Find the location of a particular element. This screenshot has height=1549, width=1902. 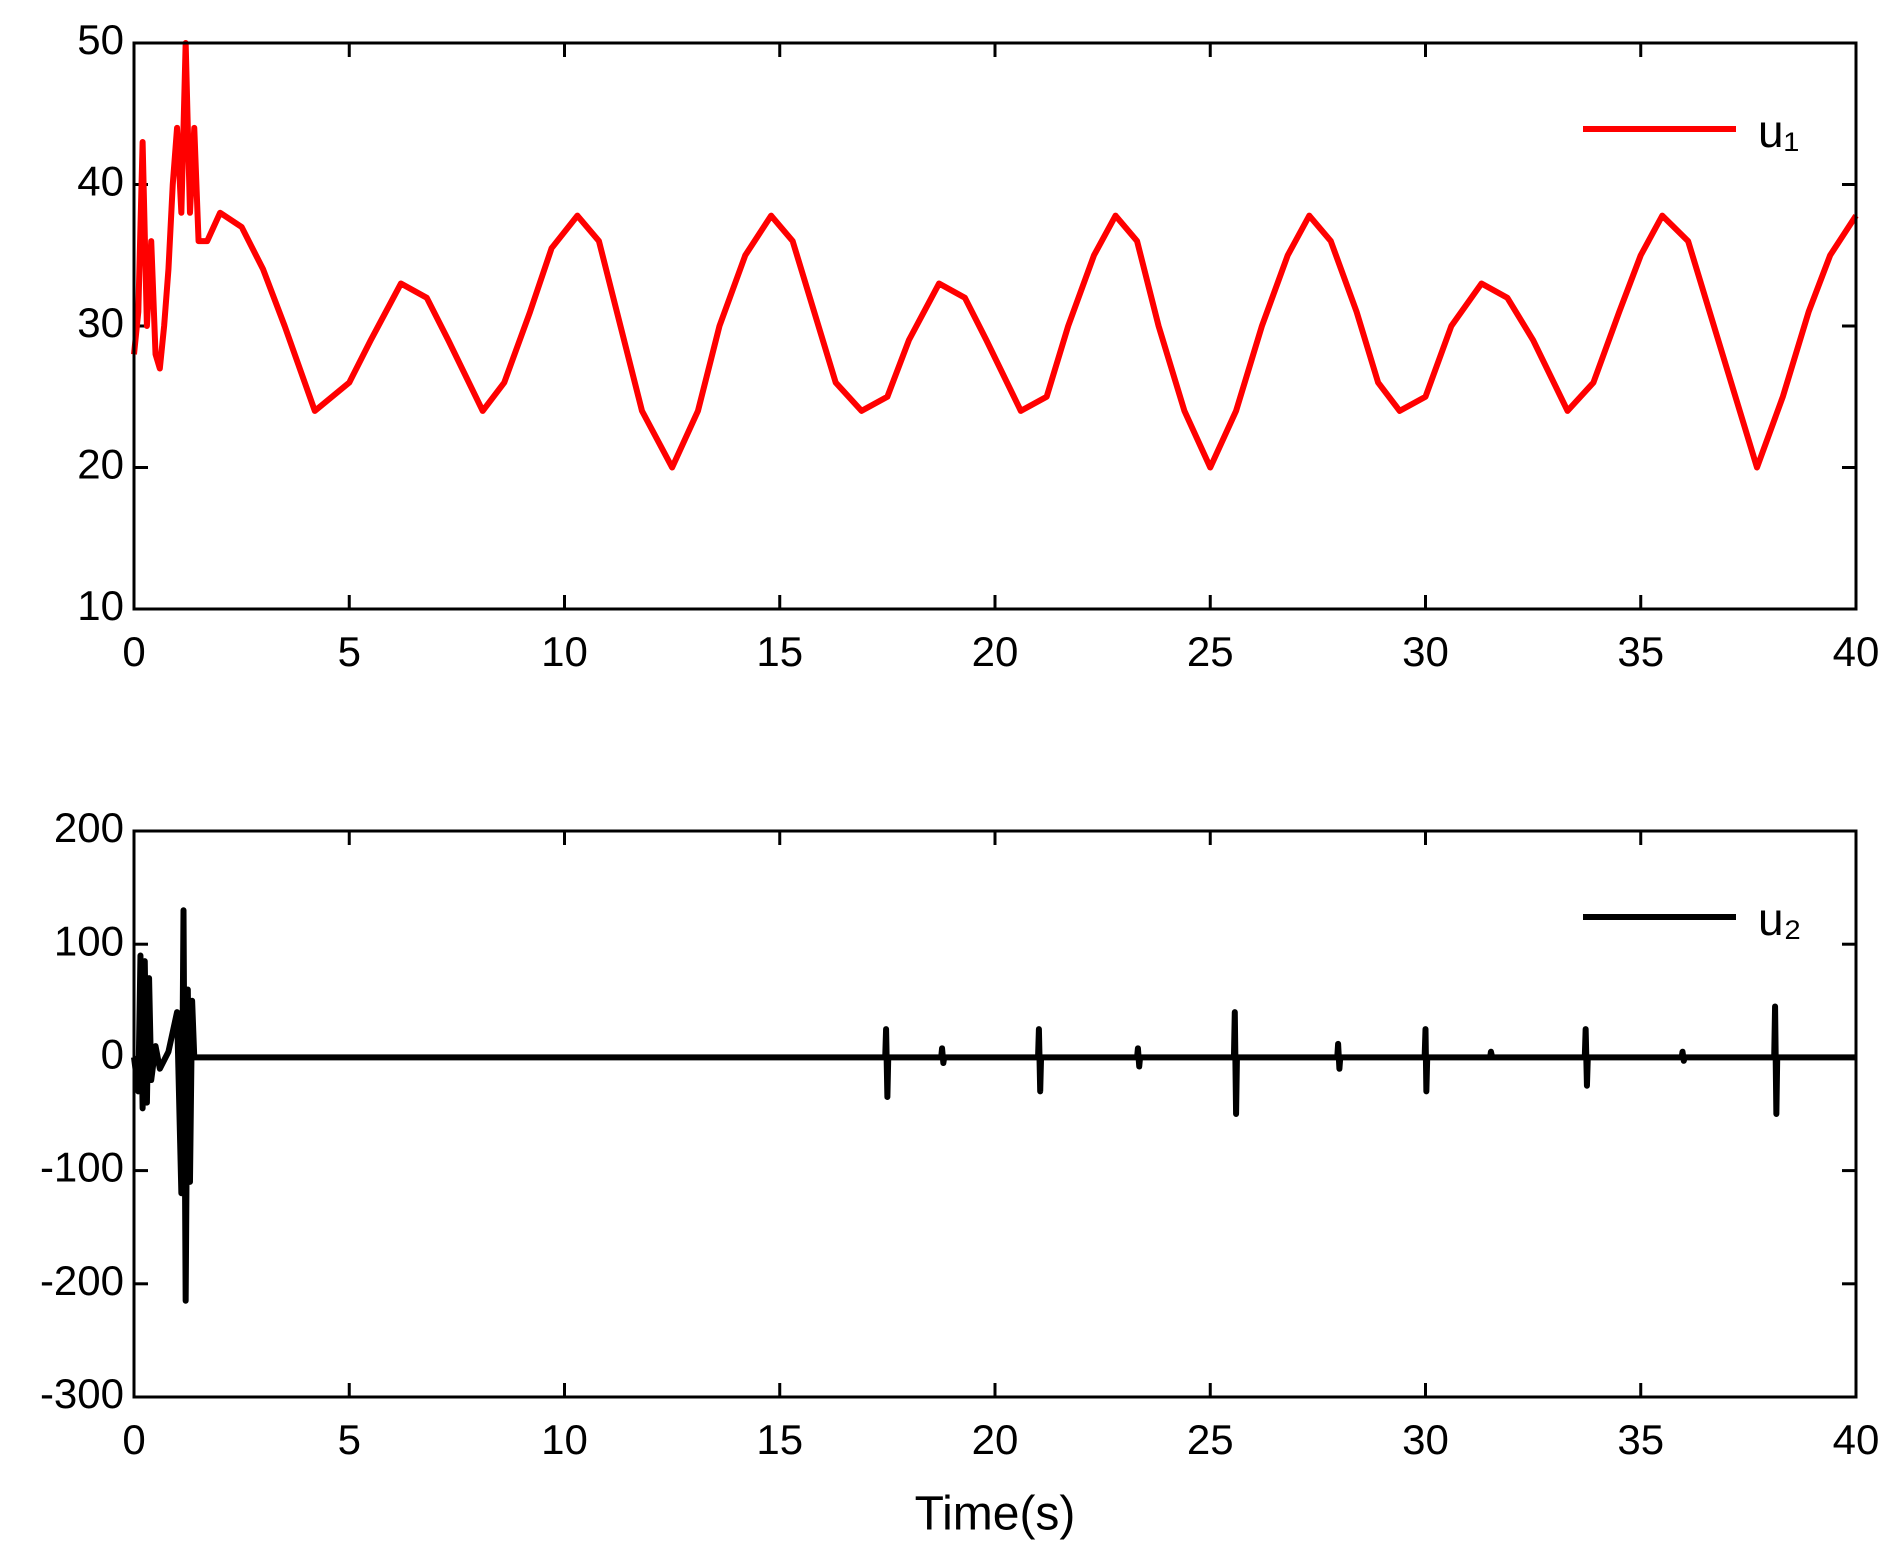

x-axis-label: Time(s) is located at coordinates (995, 1514).